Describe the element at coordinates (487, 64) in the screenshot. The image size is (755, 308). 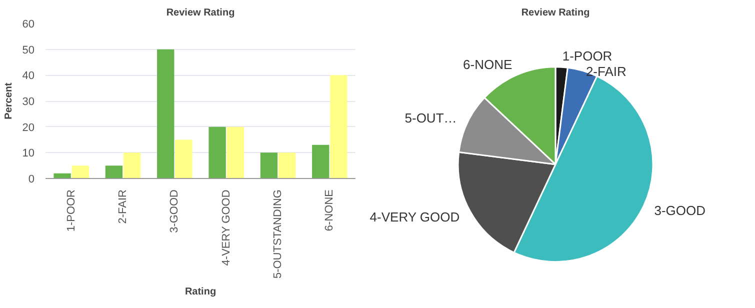
I see `slice-label: 6-NONE` at that location.